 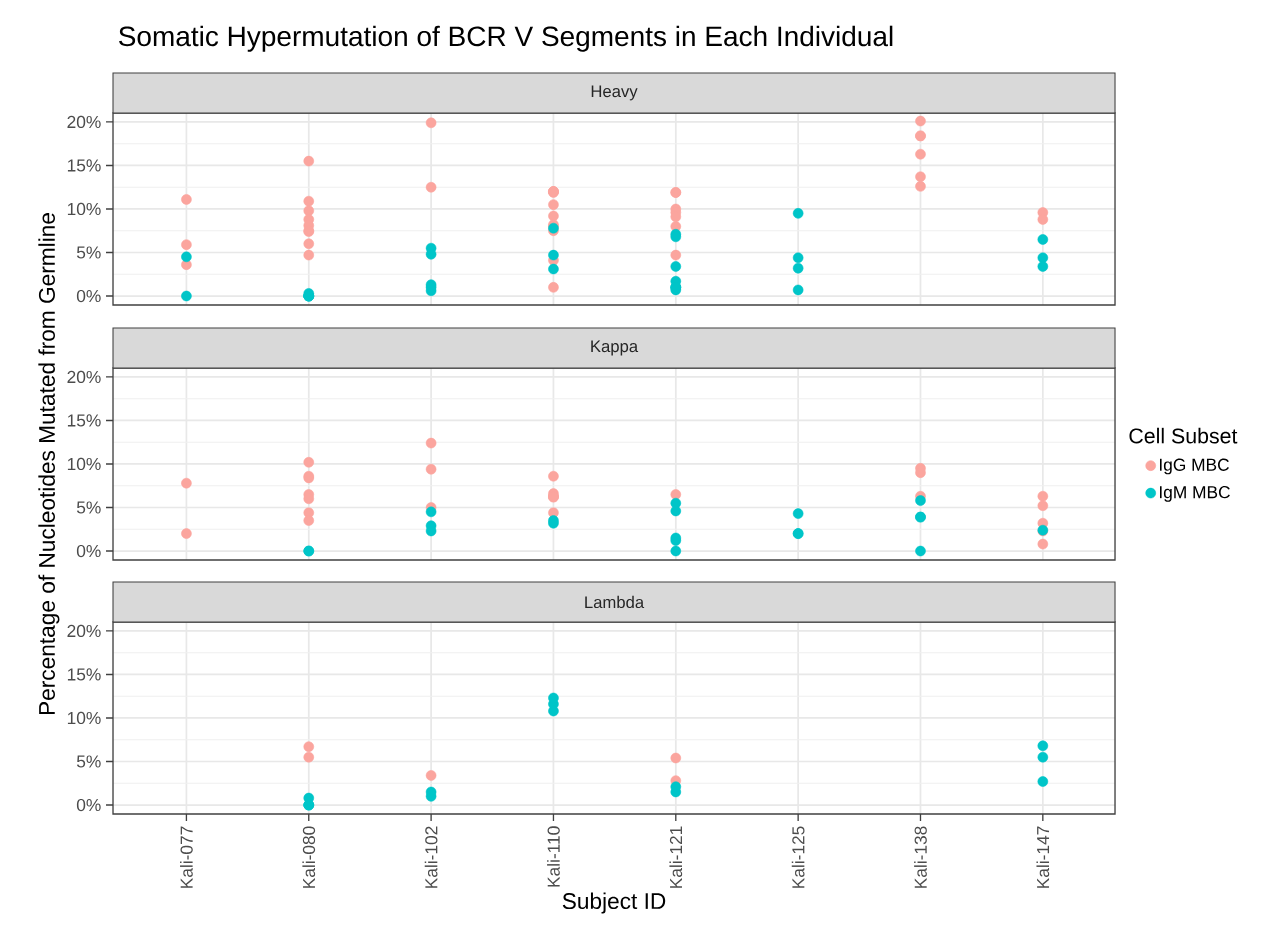 What do you see at coordinates (49, 464) in the screenshot?
I see `y-axis-title: Percentage of Nucleotides Mutated from Germline` at bounding box center [49, 464].